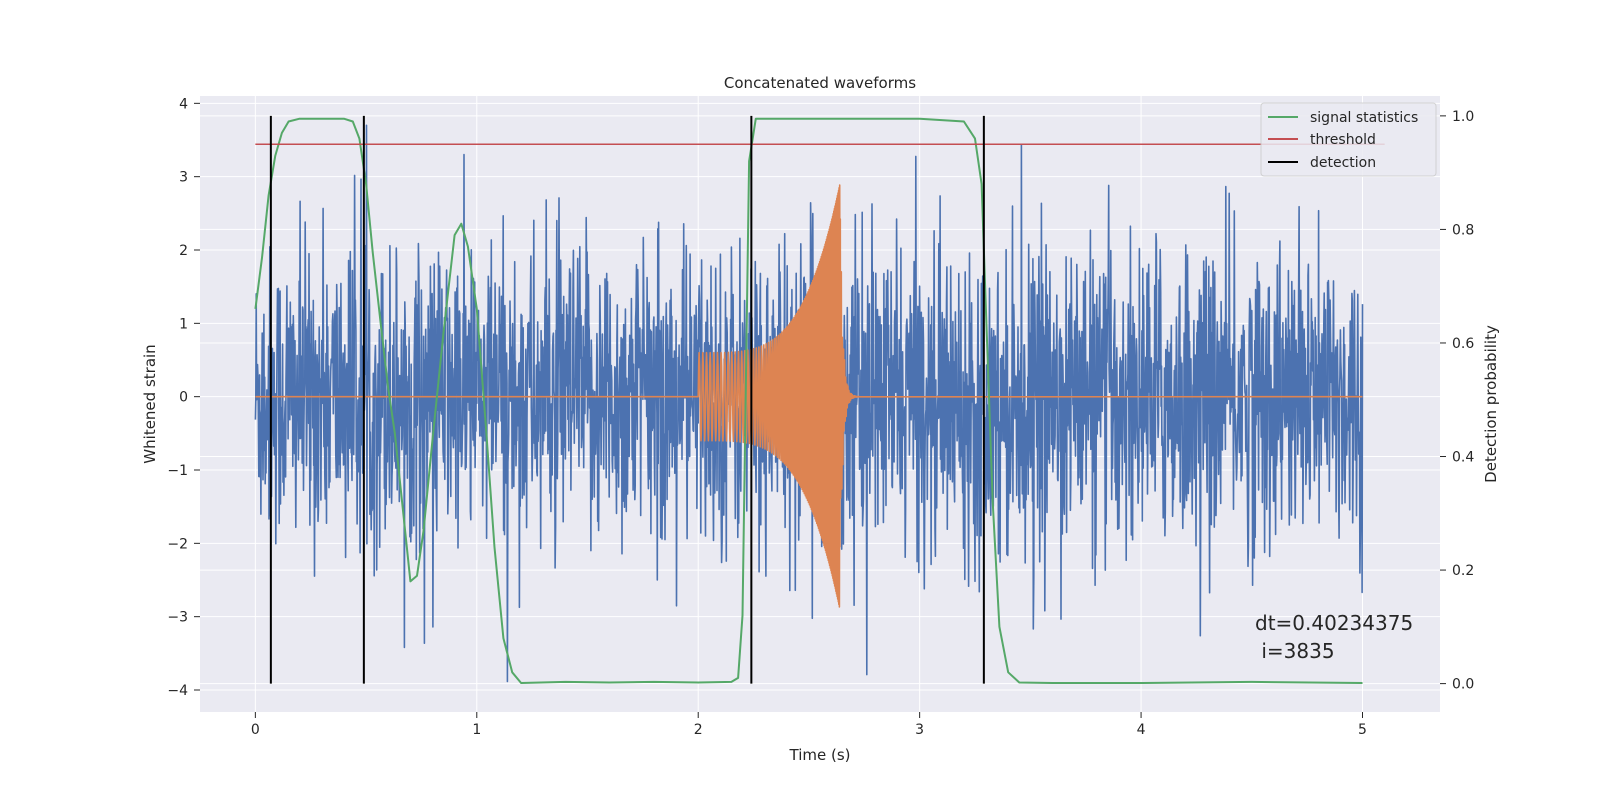 The height and width of the screenshot is (800, 1600). Describe the element at coordinates (183, 104) in the screenshot. I see `y-tick-label: 4` at that location.